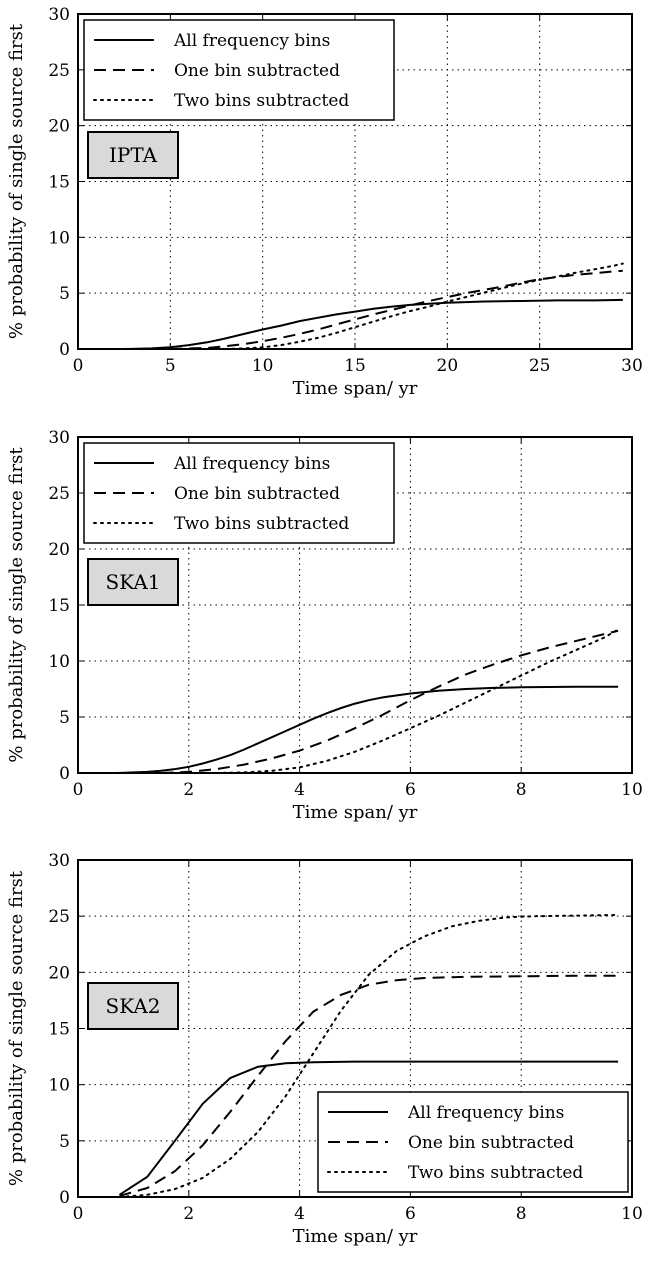 This screenshot has height=1263, width=646. I want to click on legend-box, so click(239, 70).